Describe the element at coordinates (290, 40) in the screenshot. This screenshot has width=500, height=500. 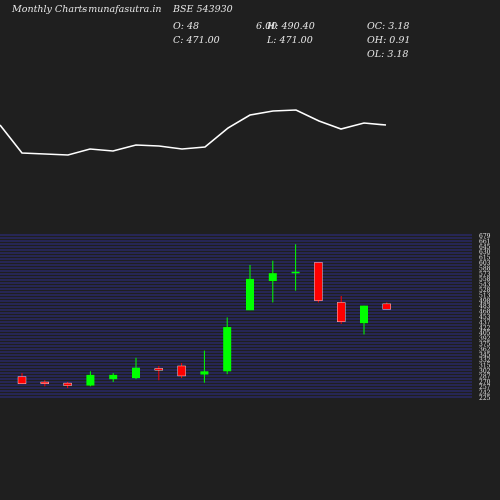
I see `low-value: L: 471.00` at that location.